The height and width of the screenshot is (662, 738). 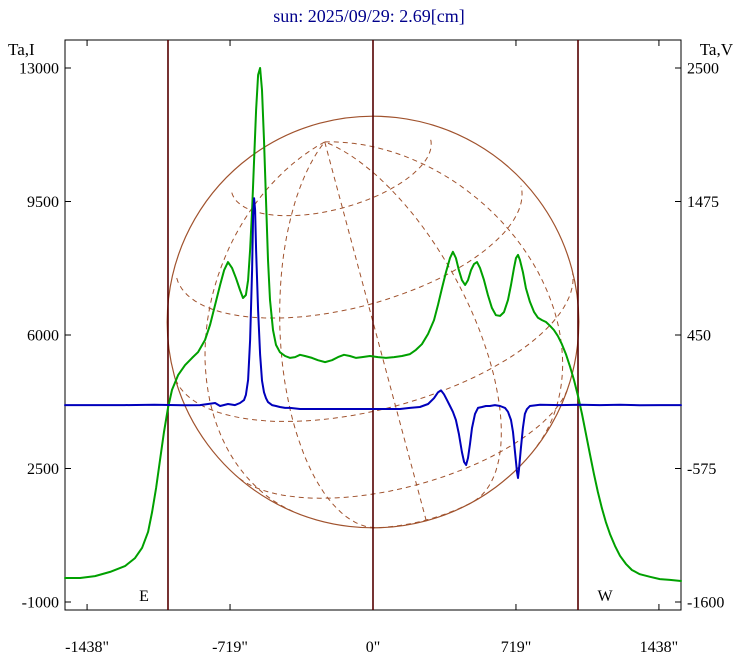 What do you see at coordinates (144, 596) in the screenshot?
I see `east-limb-label: E` at bounding box center [144, 596].